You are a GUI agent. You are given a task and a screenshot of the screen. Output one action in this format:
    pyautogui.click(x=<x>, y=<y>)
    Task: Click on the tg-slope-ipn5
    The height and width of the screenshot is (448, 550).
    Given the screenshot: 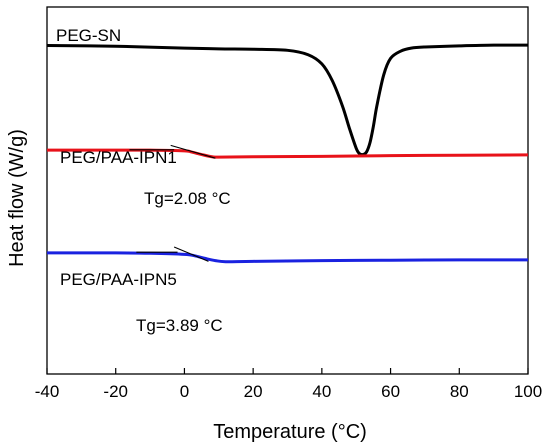 What is the action you would take?
    pyautogui.click(x=191, y=254)
    